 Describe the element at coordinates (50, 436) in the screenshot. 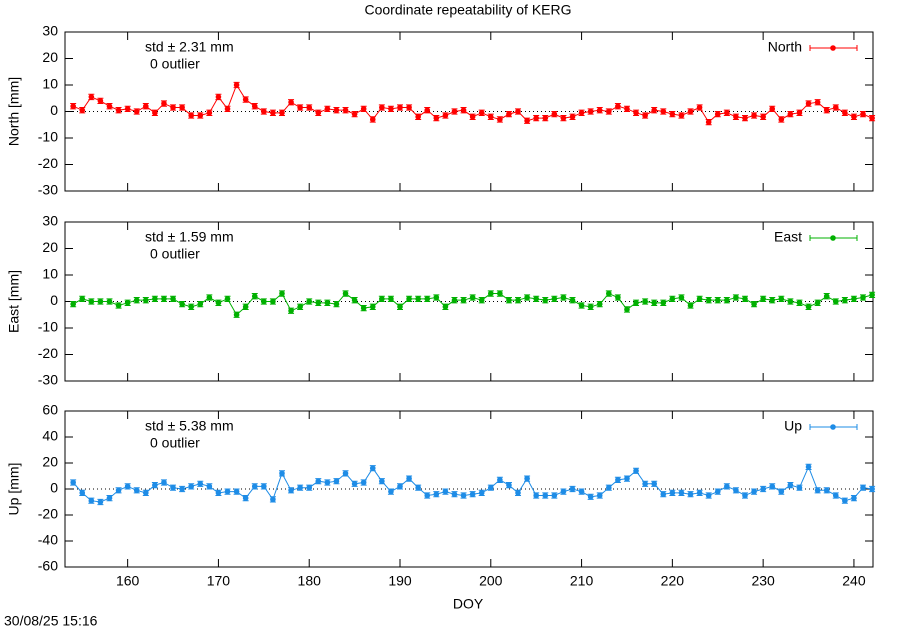

I see `y-tick-label: 40` at that location.